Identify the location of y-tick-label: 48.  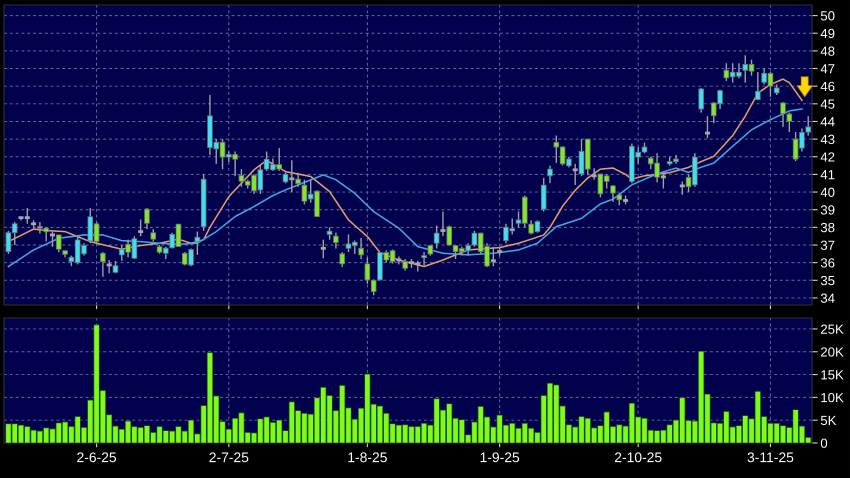
(827, 51).